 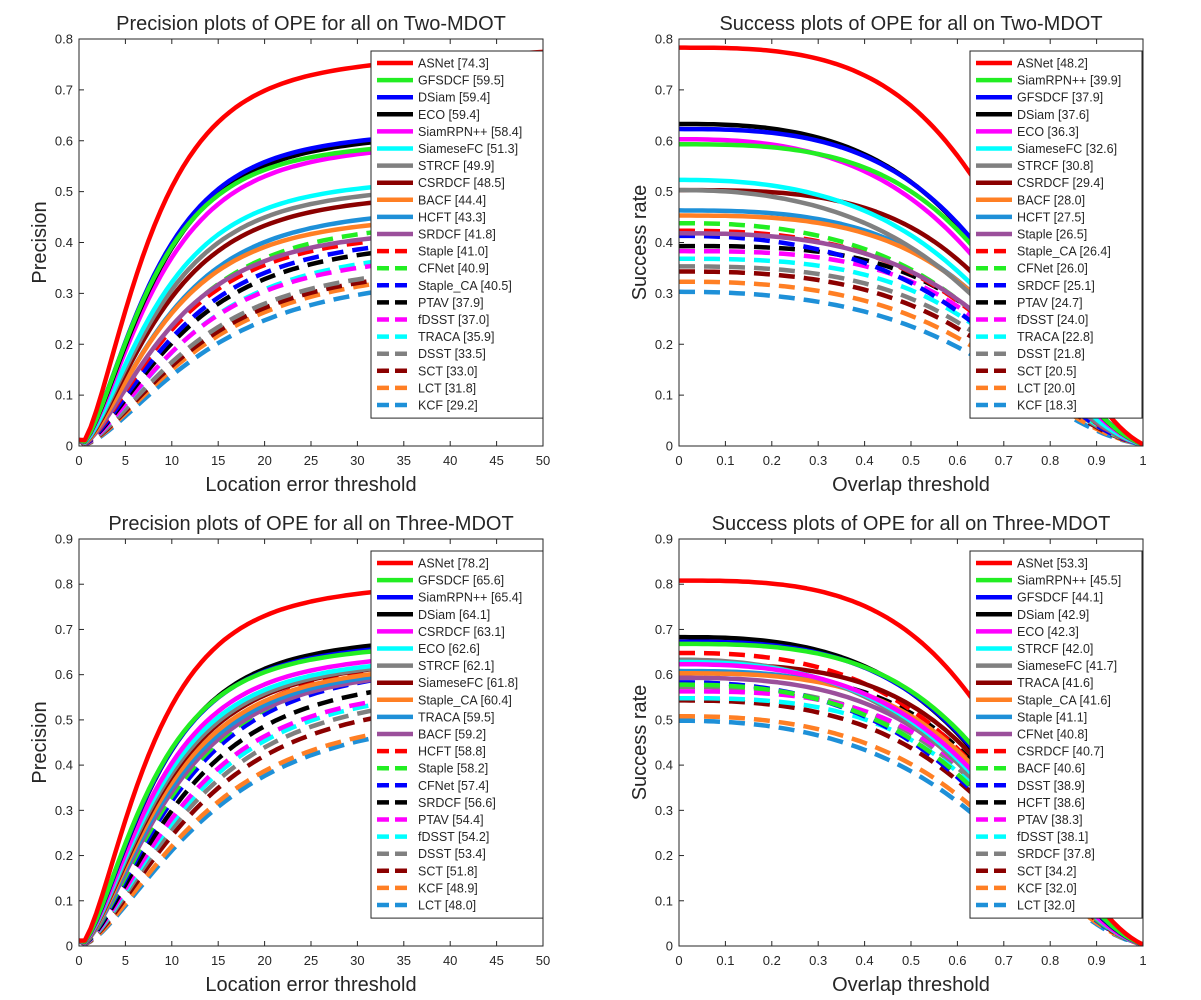 What do you see at coordinates (1097, 460) in the screenshot?
I see `x-tick-label: 0.9` at bounding box center [1097, 460].